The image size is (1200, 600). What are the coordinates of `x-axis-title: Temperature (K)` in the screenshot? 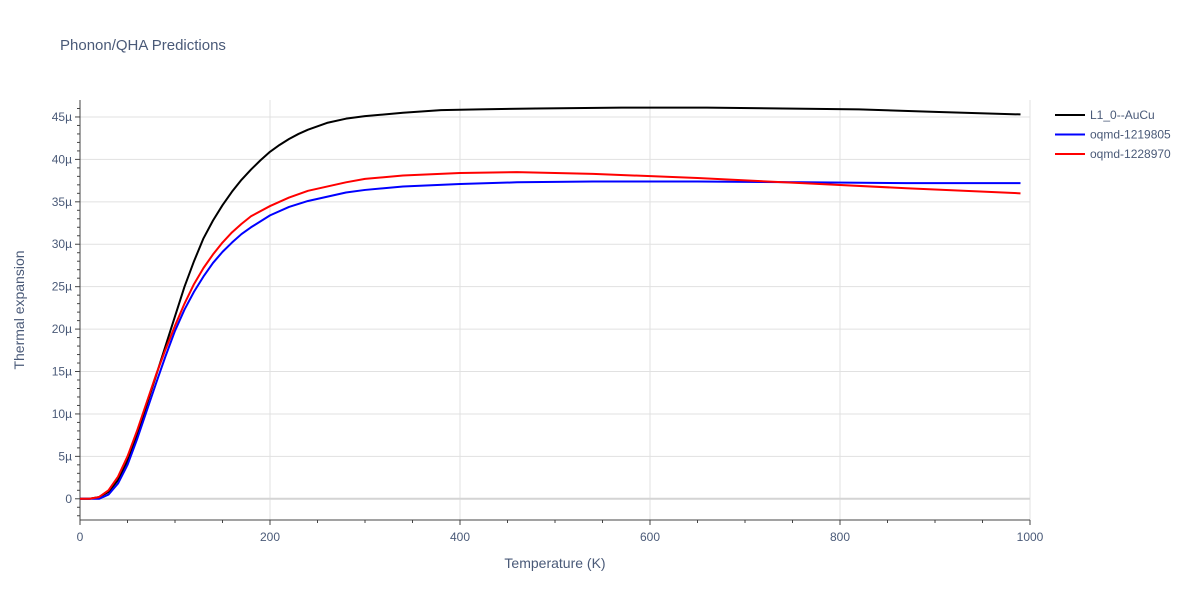 It's located at (554, 563).